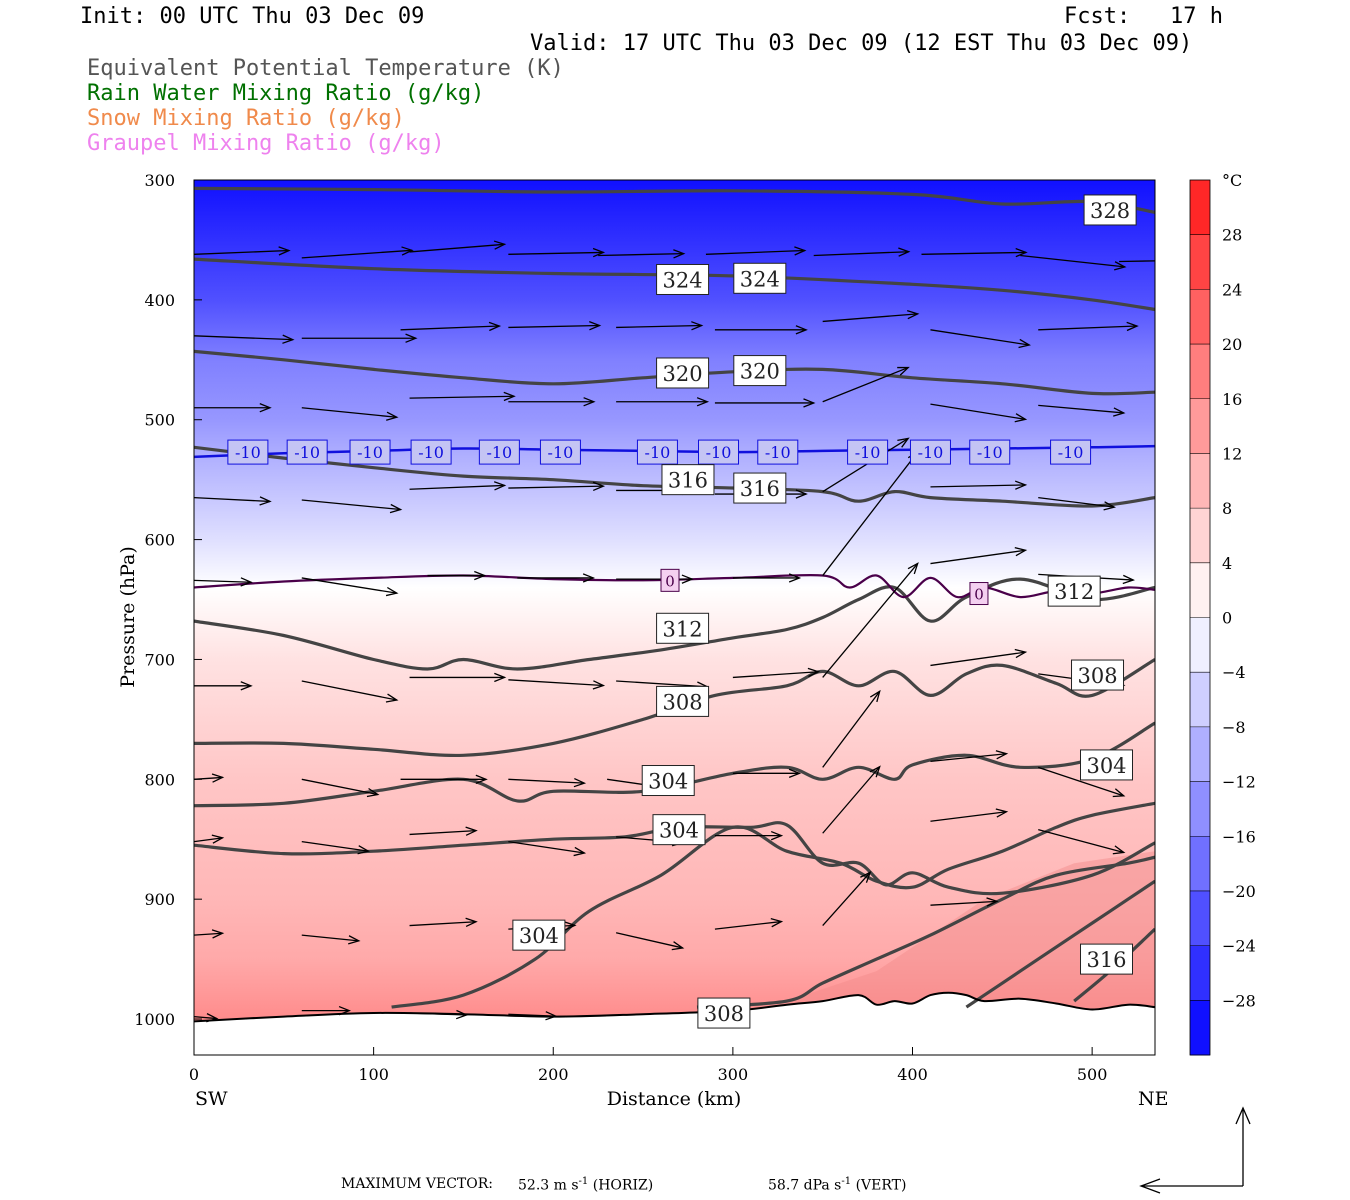  What do you see at coordinates (683, 702) in the screenshot?
I see `label-text: 308` at bounding box center [683, 702].